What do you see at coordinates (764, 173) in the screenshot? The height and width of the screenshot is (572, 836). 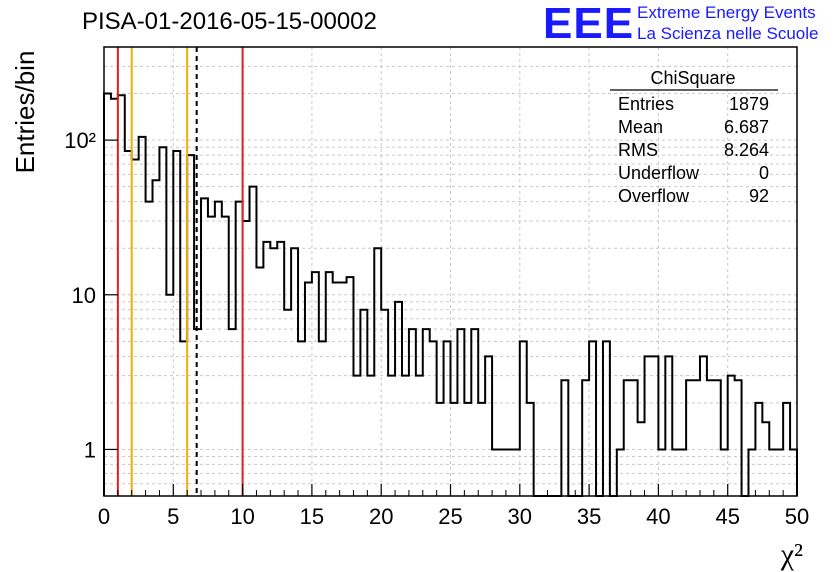 I see `stats-row-value: 0` at bounding box center [764, 173].